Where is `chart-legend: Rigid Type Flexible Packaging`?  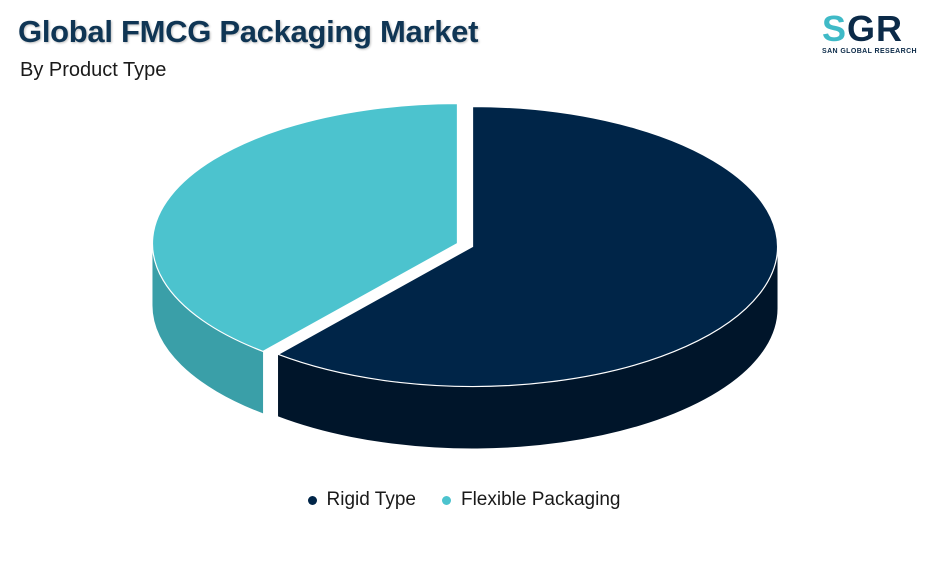
chart-legend: Rigid Type Flexible Packaging is located at coordinates (464, 500).